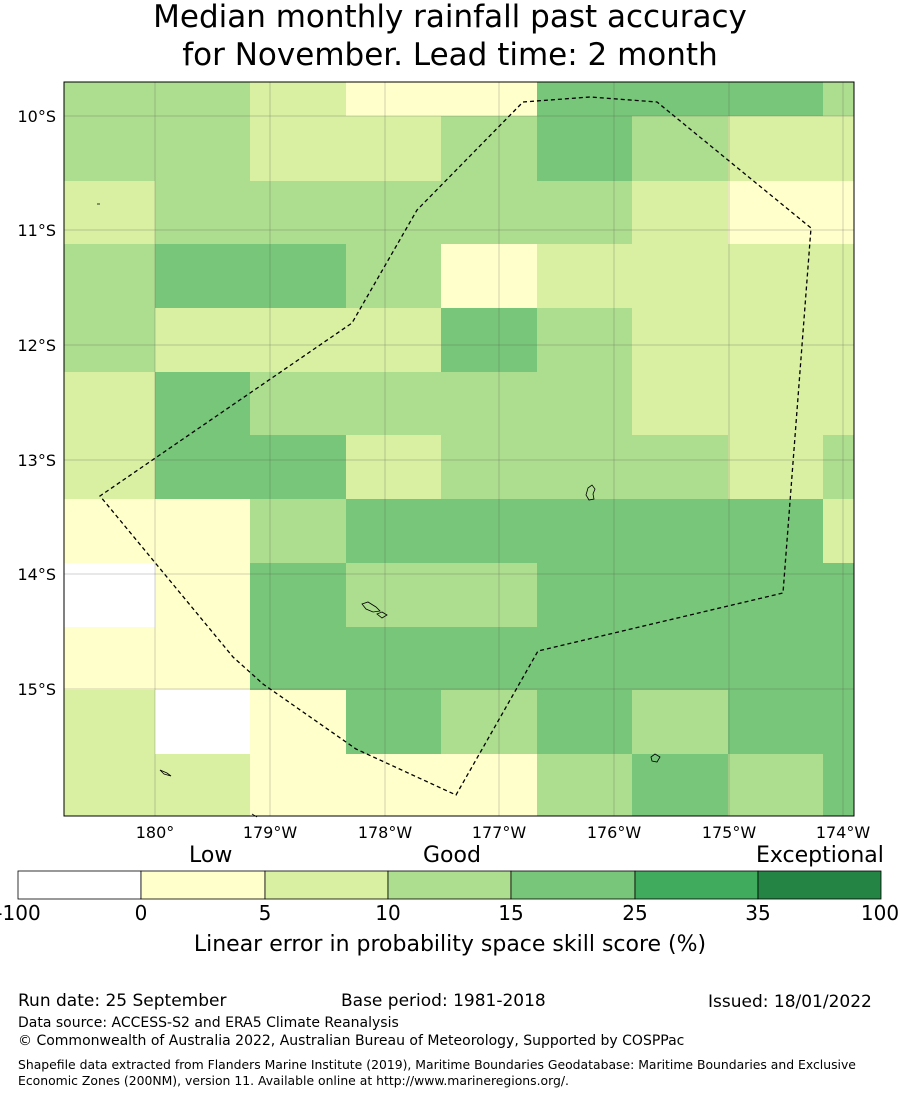 The width and height of the screenshot is (900, 1095). I want to click on colorbar-label-good: Good, so click(452, 855).